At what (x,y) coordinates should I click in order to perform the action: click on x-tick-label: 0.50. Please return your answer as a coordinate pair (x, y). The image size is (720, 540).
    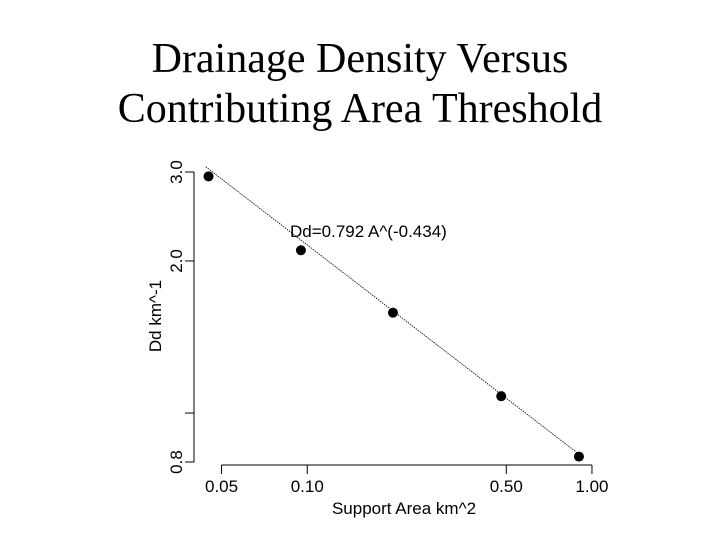
    Looking at the image, I should click on (506, 486).